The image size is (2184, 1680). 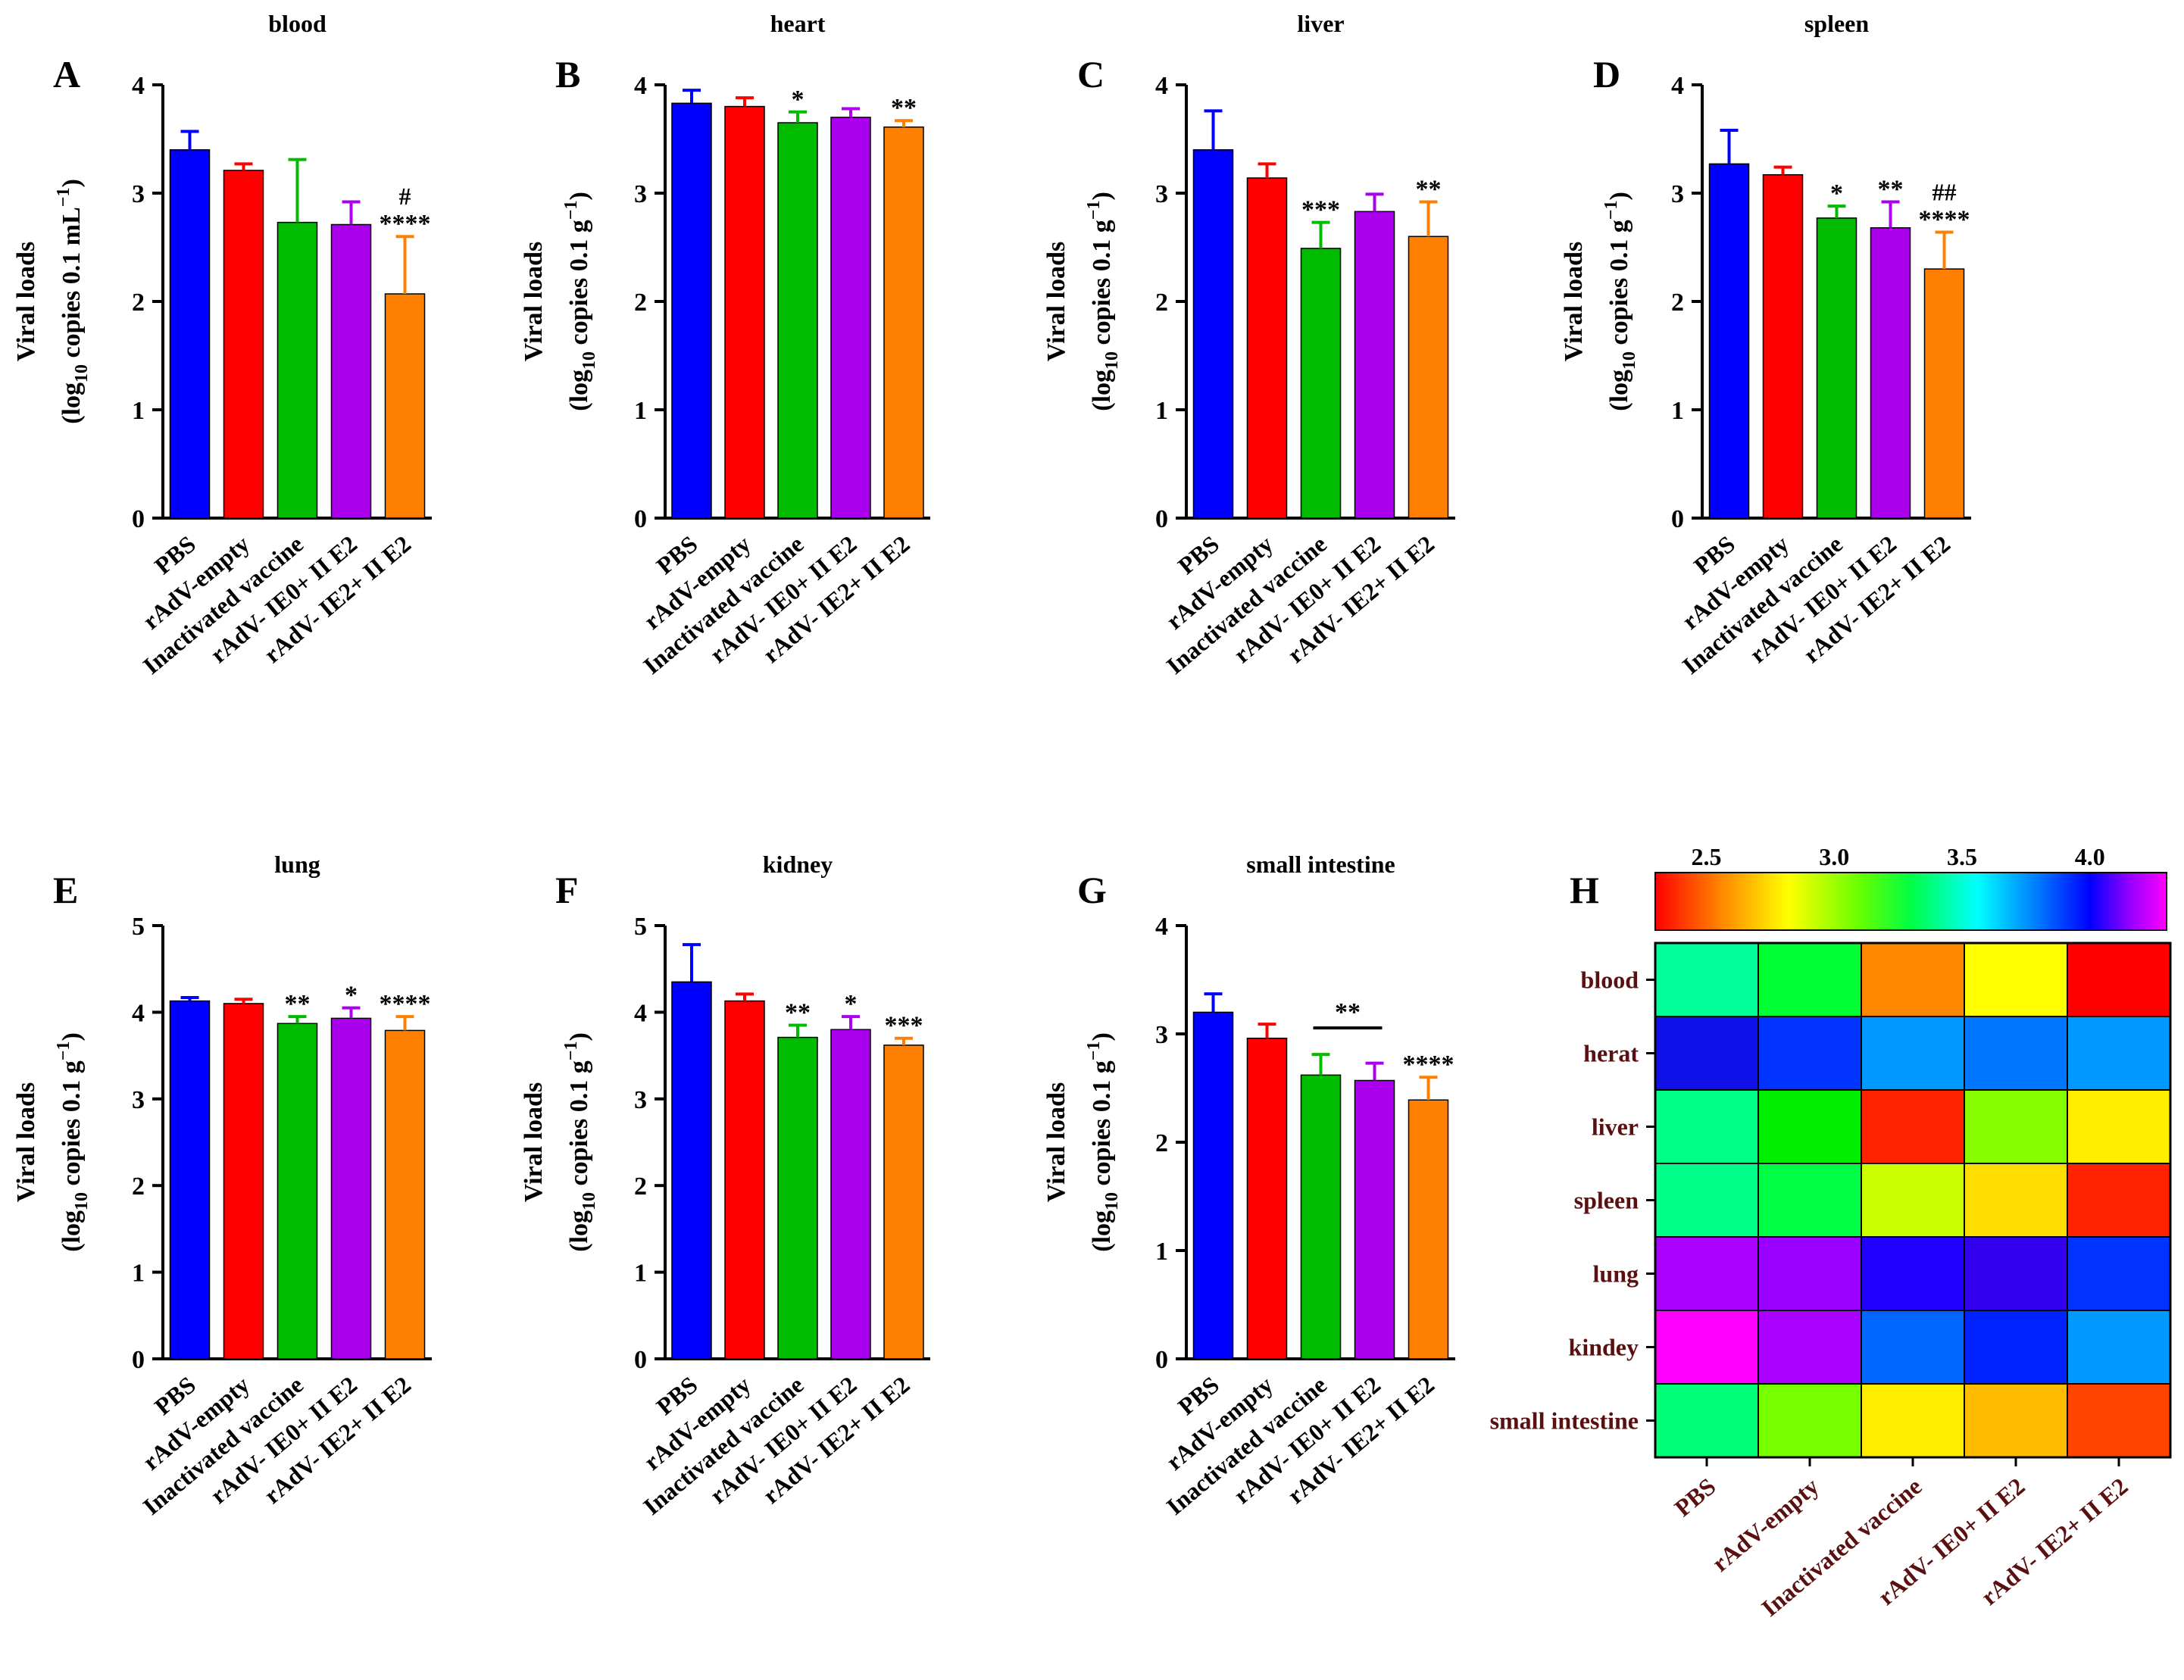 What do you see at coordinates (1606, 1200) in the screenshot?
I see `heatmap-row-label: spleen` at bounding box center [1606, 1200].